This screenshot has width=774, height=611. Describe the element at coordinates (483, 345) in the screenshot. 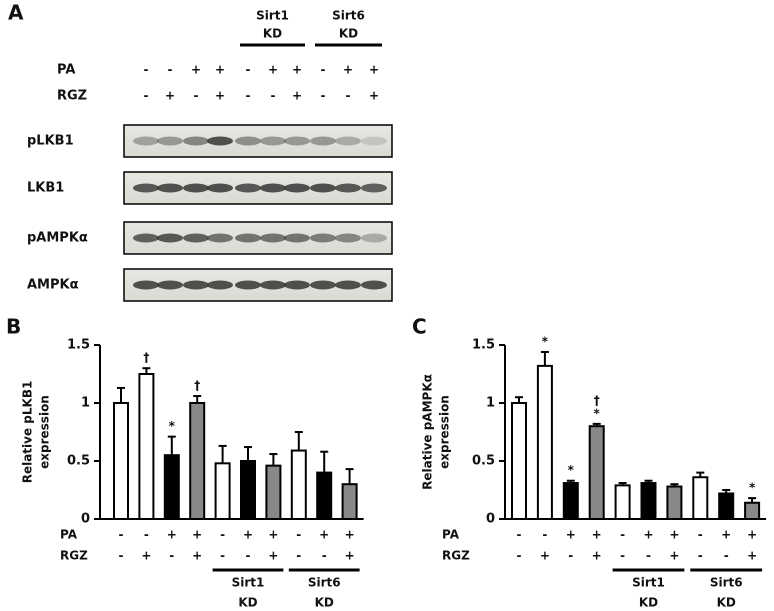

I see `y-tick-label: 1.5` at that location.